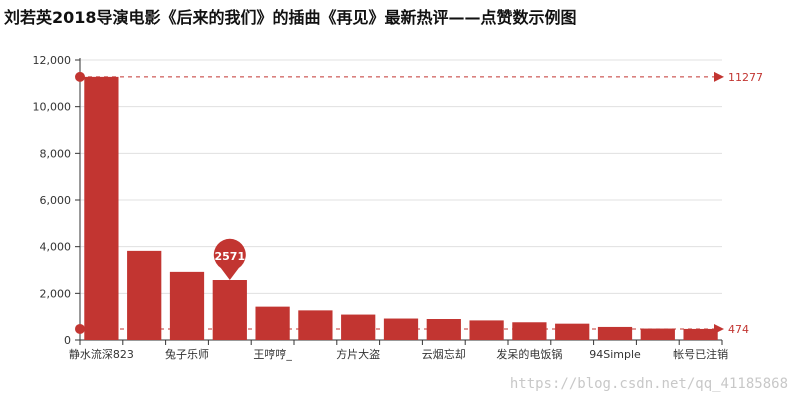  Describe the element at coordinates (444, 354) in the screenshot. I see `x-tick-label: 云烟忘却` at that location.